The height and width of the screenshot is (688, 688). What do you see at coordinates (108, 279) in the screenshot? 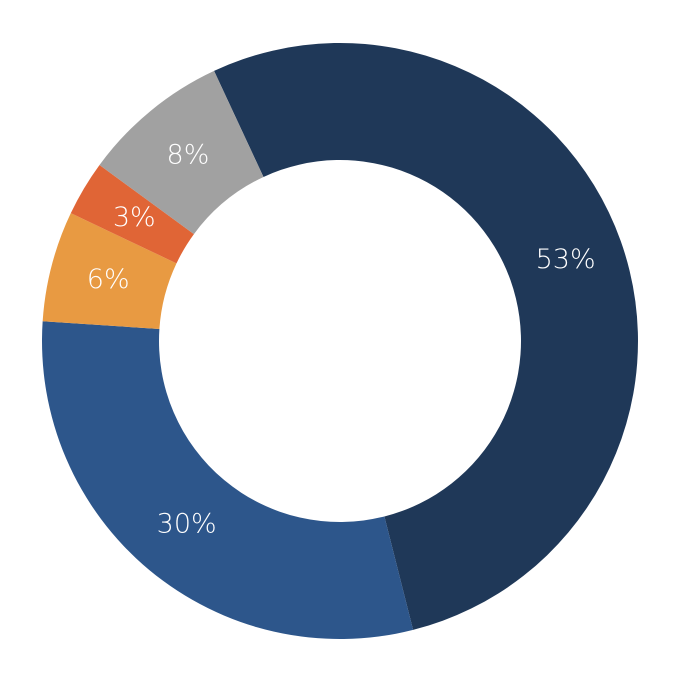
I see `slice-label: 6%` at bounding box center [108, 279].